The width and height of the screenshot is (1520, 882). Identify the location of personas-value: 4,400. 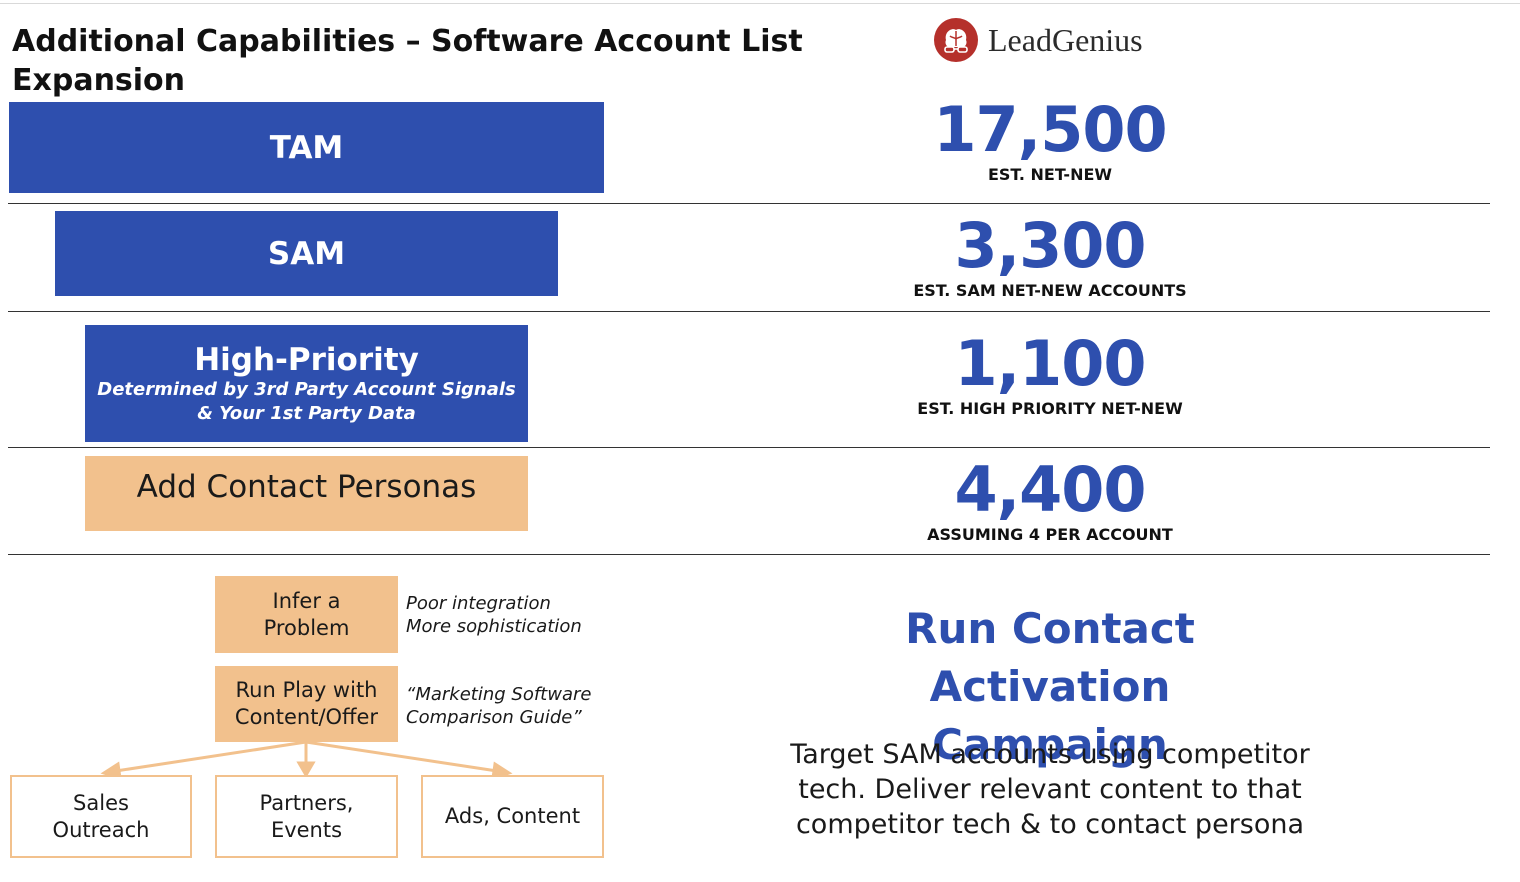
(1050, 489).